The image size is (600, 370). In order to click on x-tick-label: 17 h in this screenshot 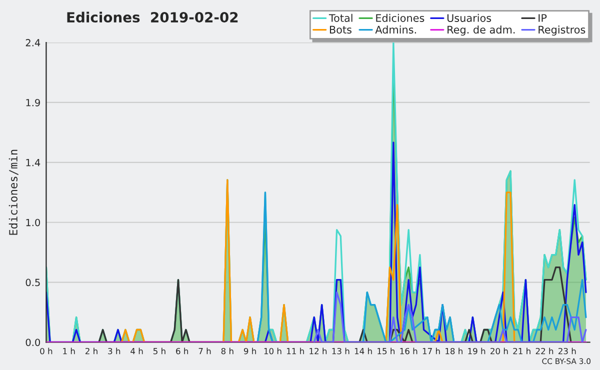, I will do `click(431, 351)`.